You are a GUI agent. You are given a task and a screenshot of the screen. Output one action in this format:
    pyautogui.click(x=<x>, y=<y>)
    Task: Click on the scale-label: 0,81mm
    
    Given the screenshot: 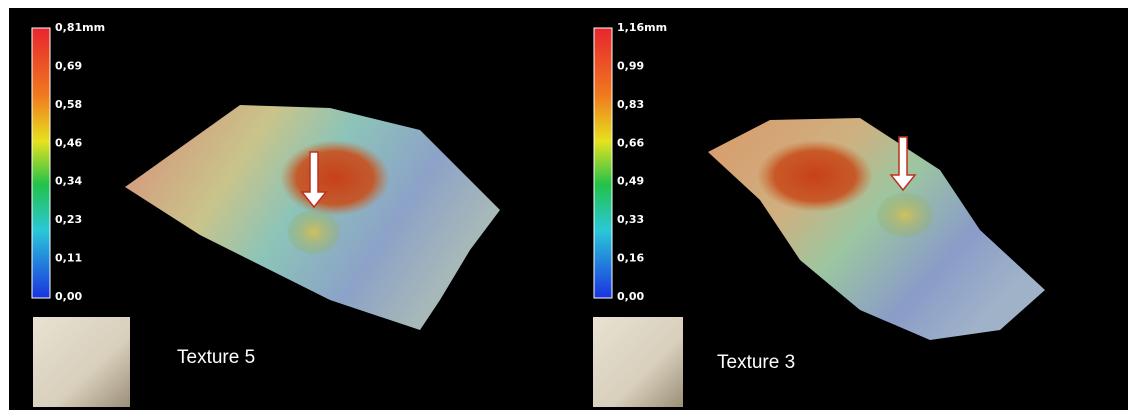 What is the action you would take?
    pyautogui.click(x=80, y=27)
    